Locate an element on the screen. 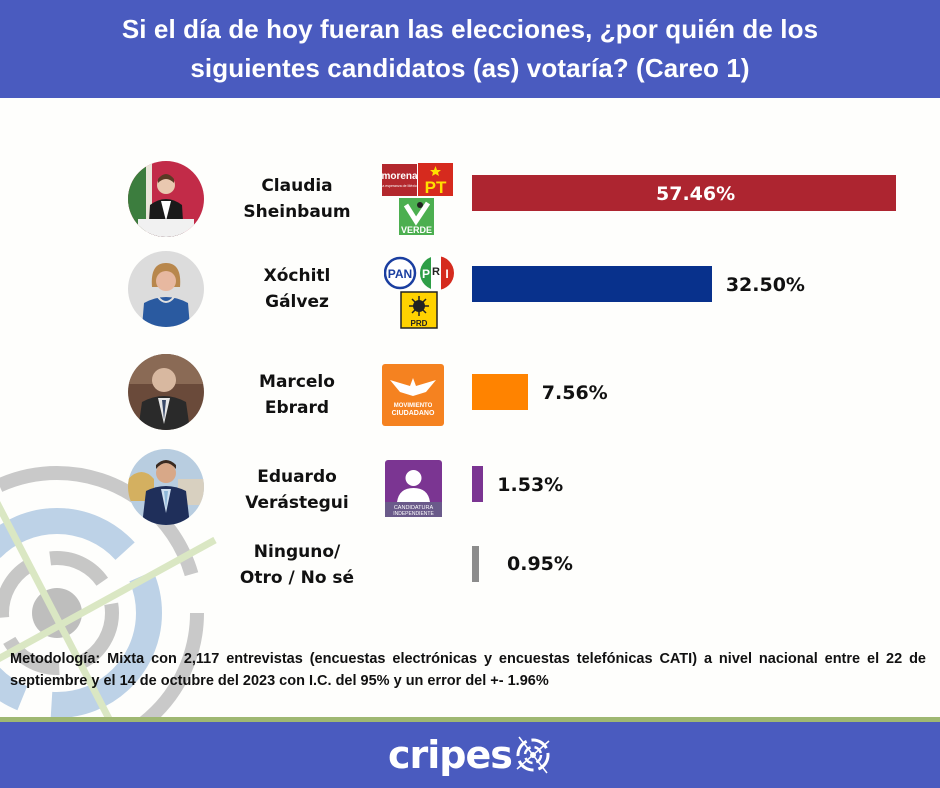  bar-ninguno is located at coordinates (475, 564).